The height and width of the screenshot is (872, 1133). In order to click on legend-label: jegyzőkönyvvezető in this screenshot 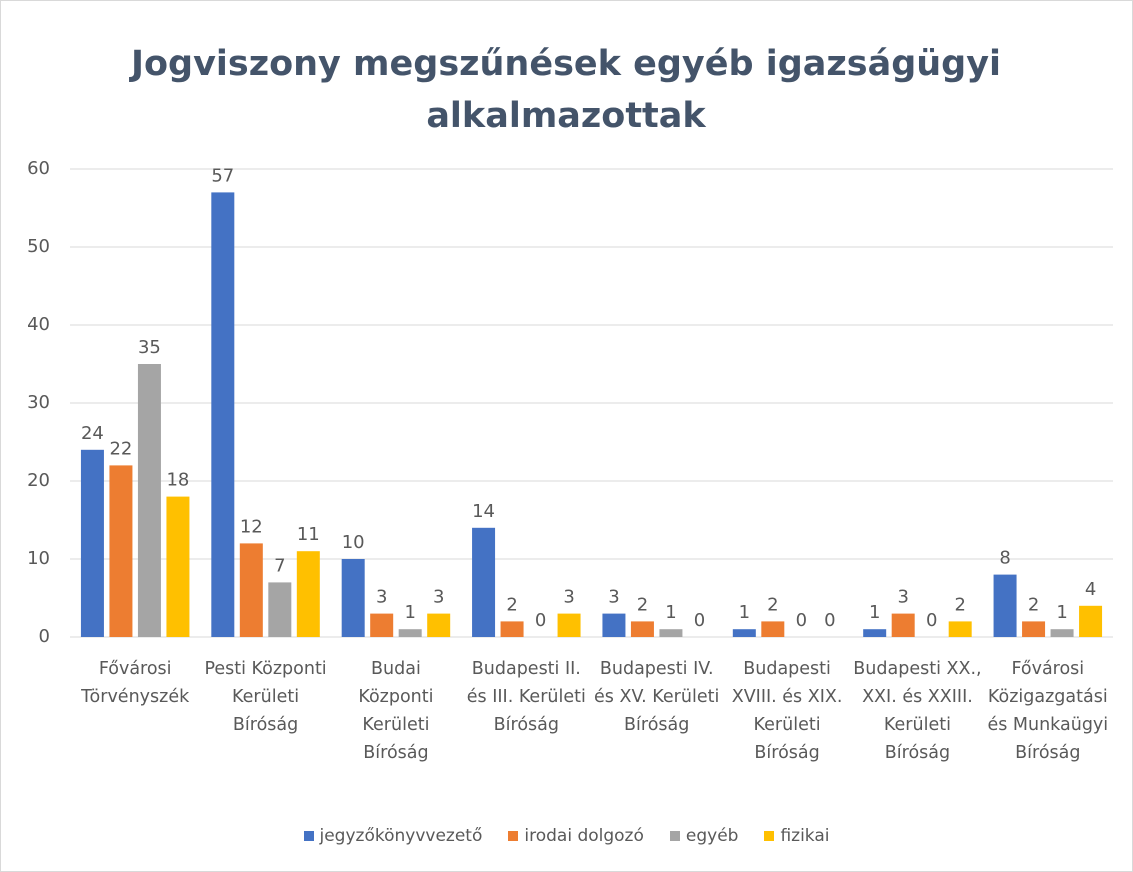, I will do `click(401, 836)`.